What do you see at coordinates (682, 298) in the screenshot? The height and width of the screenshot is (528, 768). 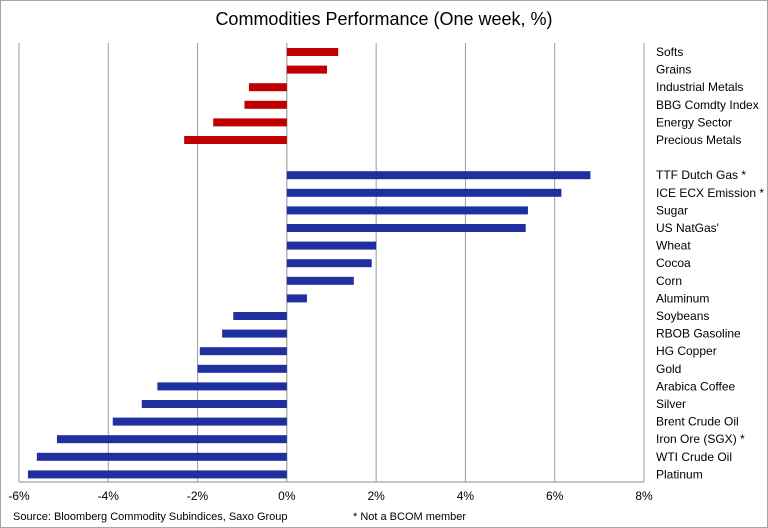 I see `category-label: Aluminum` at bounding box center [682, 298].